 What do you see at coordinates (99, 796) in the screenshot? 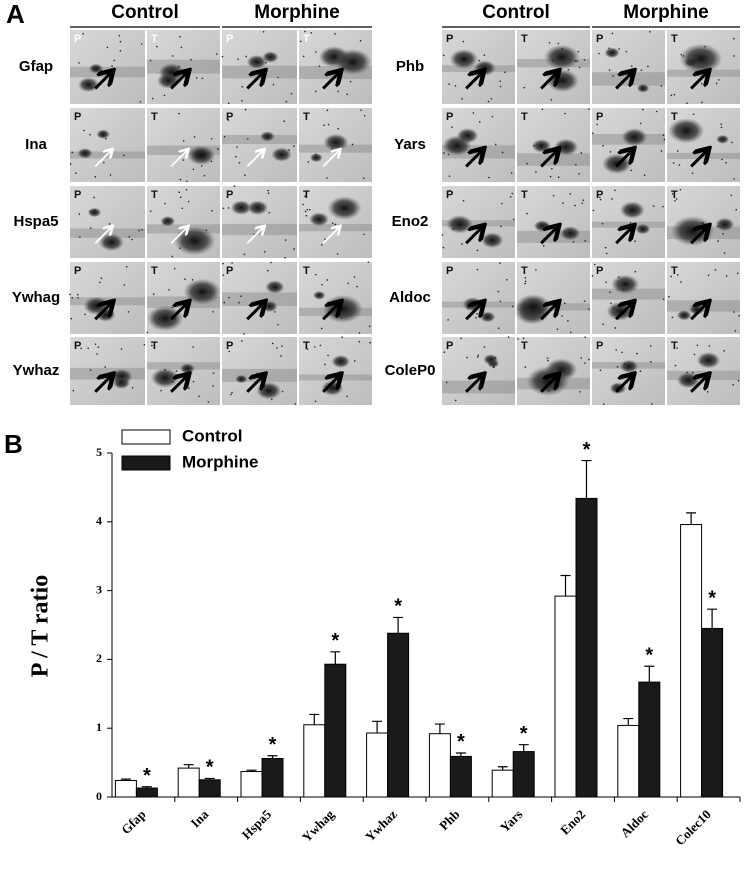
I see `y-tick-label: 0` at bounding box center [99, 796].